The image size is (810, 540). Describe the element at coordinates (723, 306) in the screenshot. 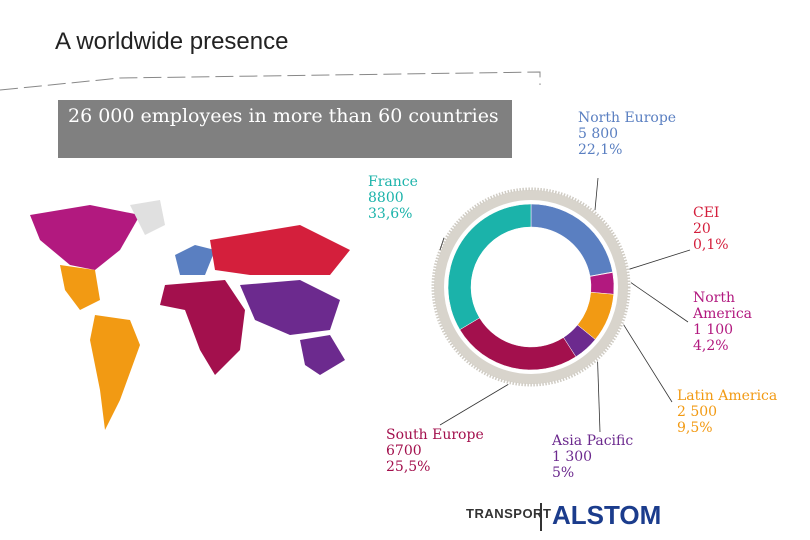

I see `label-line: North America` at that location.